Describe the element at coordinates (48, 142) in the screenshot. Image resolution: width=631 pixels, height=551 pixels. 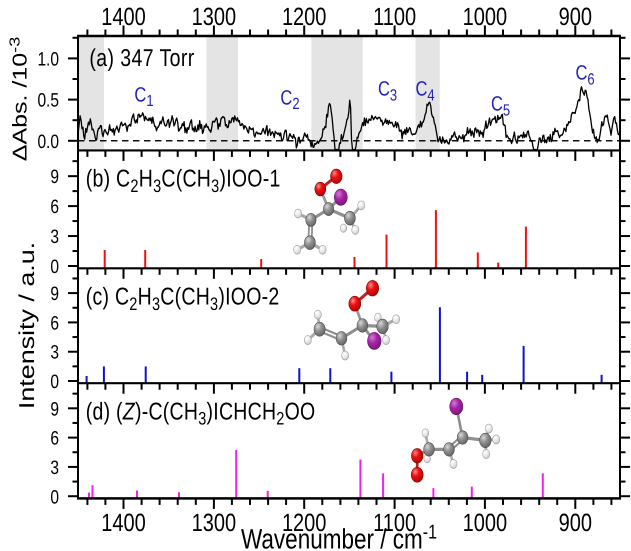
I see `svg-text: 0.0` at that location.